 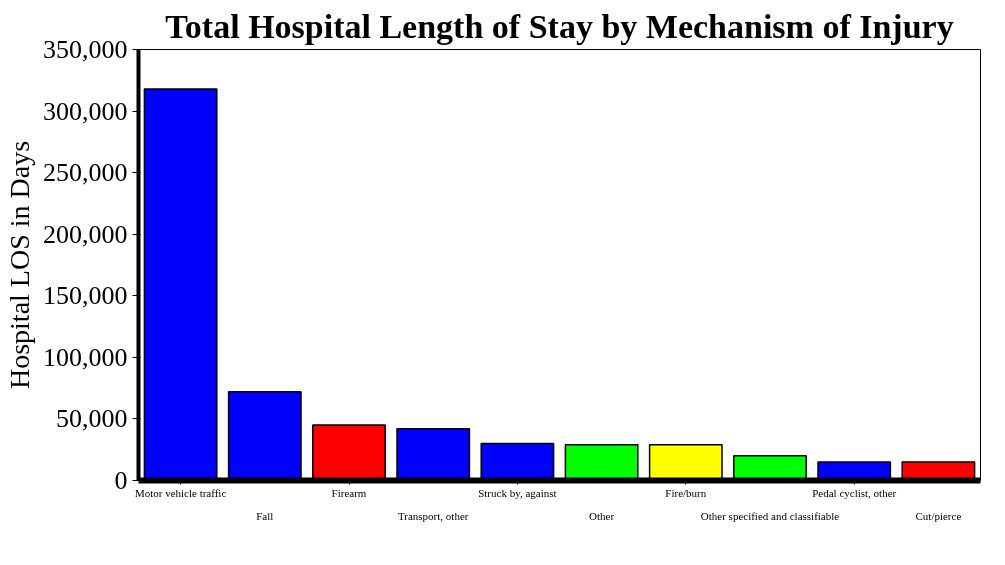 I want to click on y-tick-label: 50,000, so click(x=92, y=419).